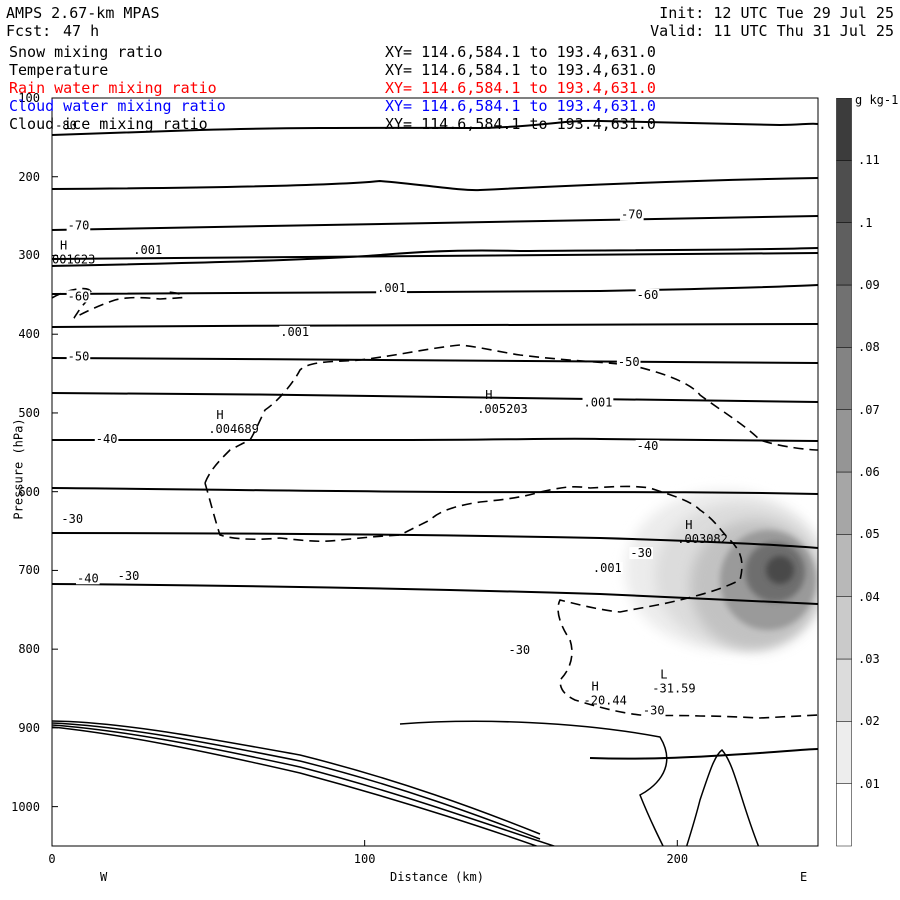 This screenshot has height=900, width=900. What do you see at coordinates (721, 570) in the screenshot?
I see `snow-shading` at bounding box center [721, 570].